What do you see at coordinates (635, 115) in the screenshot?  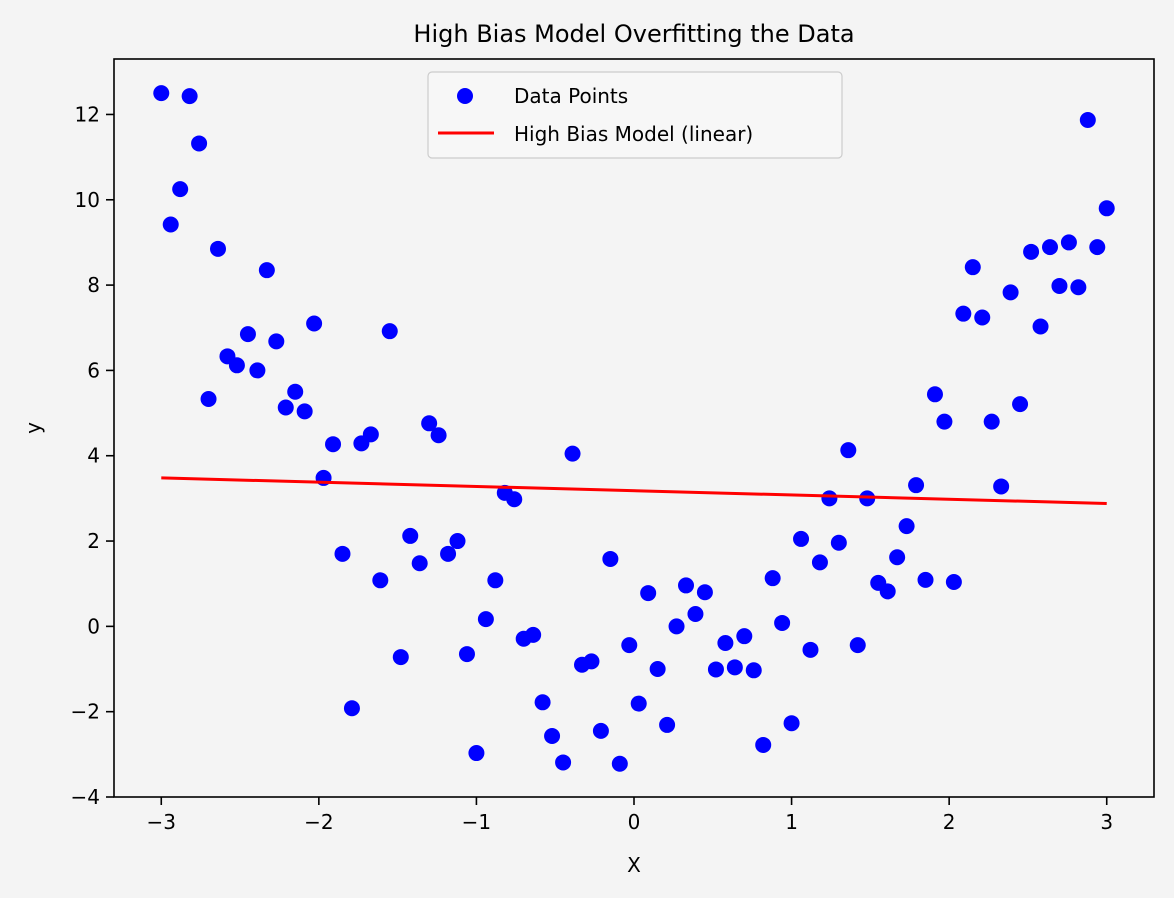 I see `legend: Data Points High Bias Model (linear)` at bounding box center [635, 115].